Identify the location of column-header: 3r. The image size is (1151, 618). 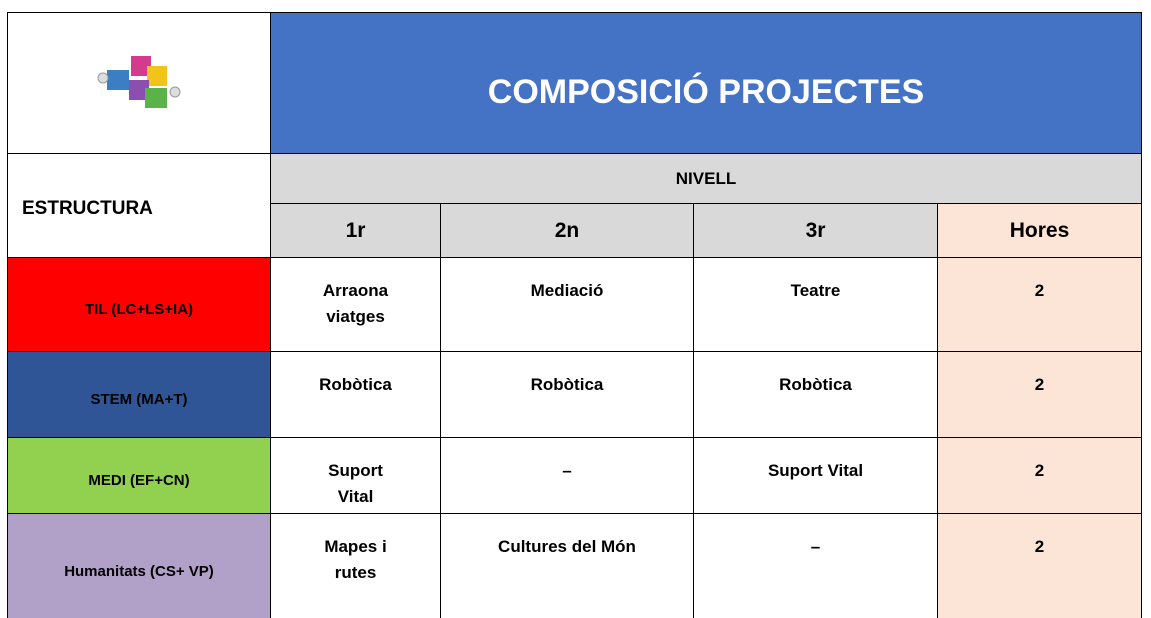
(815, 230).